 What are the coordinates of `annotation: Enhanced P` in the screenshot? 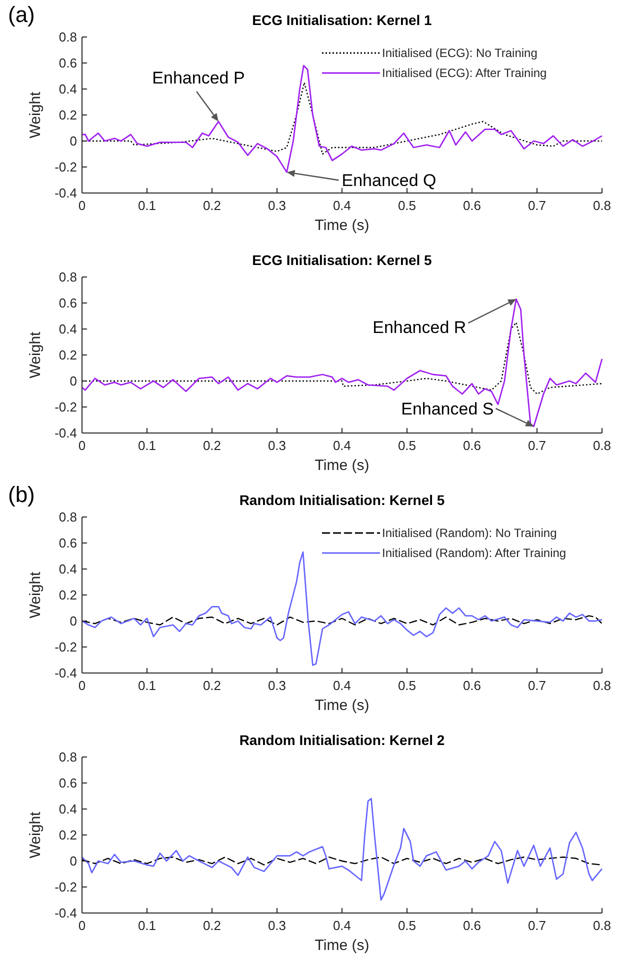 It's located at (198, 78).